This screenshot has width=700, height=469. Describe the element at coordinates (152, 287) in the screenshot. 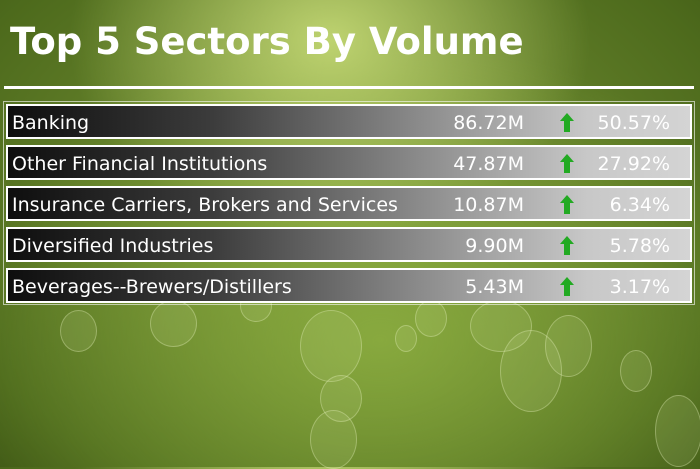

I see `sector-name: Beverages--Brewers/Distillers` at that location.